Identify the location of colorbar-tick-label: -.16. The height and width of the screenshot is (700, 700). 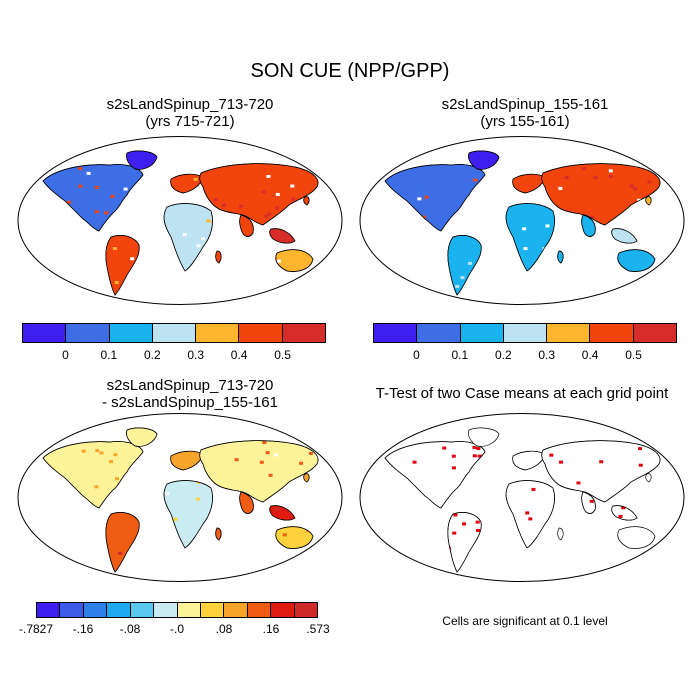
(83, 629).